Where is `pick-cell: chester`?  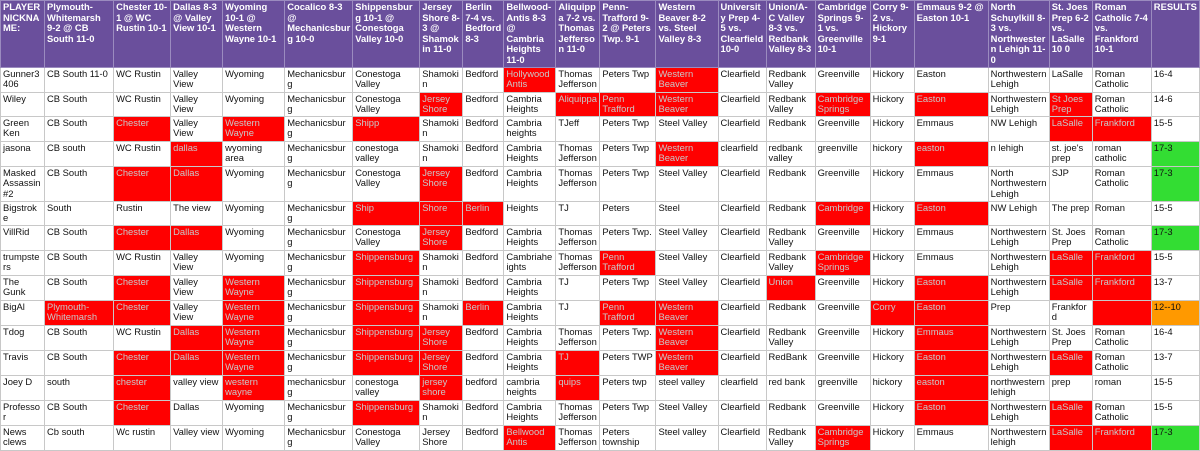
pick-cell: chester is located at coordinates (142, 387).